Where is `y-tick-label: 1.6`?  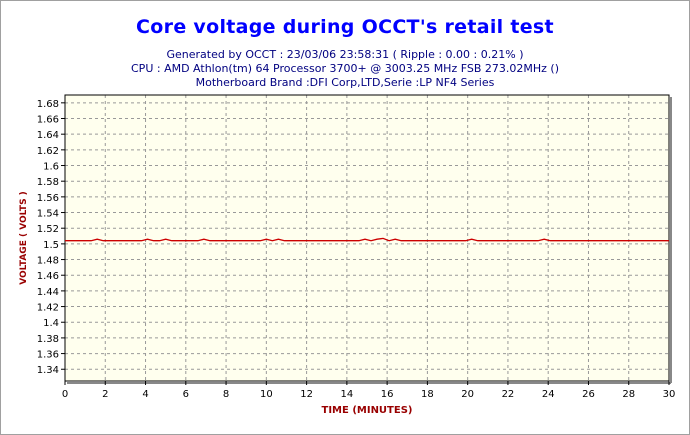 y-tick-label: 1.6 is located at coordinates (51, 167).